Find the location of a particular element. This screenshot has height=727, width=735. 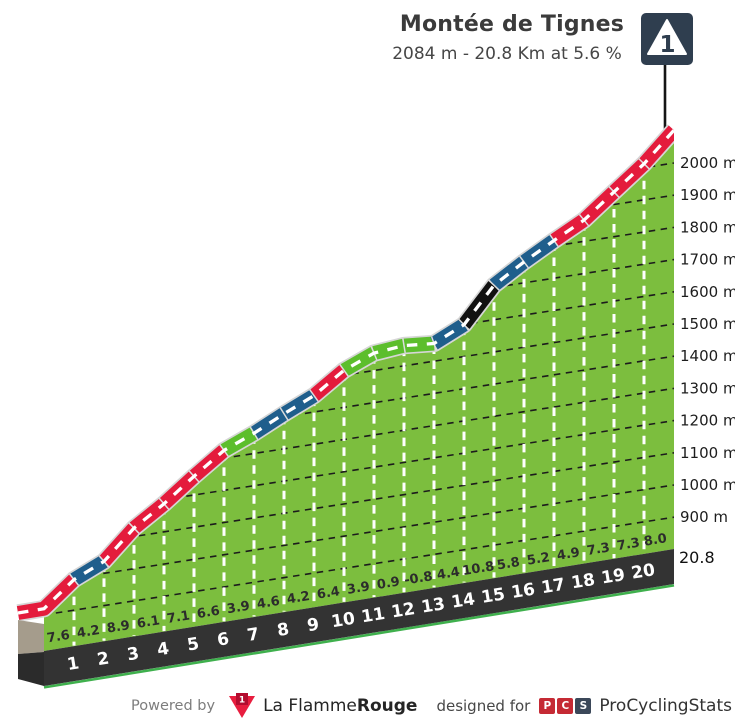

km-tick-label: 13 is located at coordinates (433, 606).